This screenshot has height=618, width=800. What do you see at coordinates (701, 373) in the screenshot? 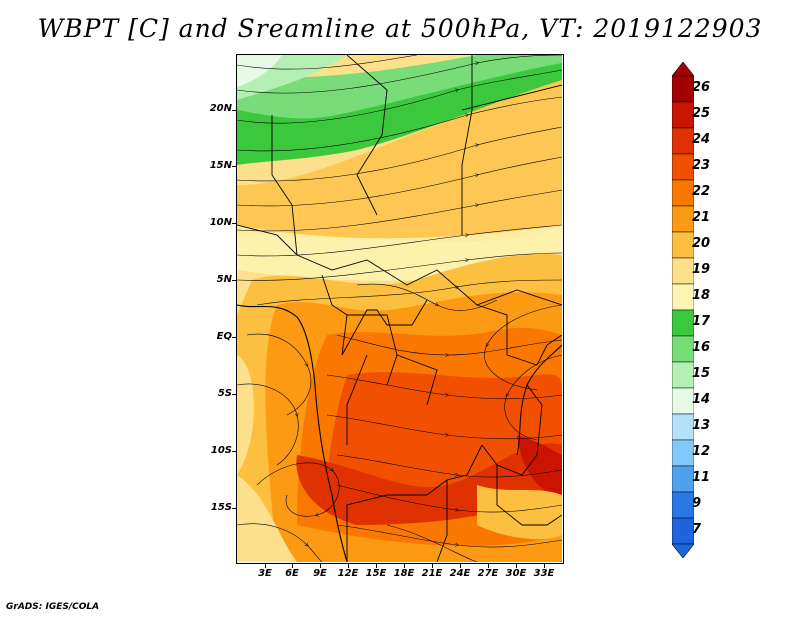
I see `colorbar-label: 15` at bounding box center [701, 373].